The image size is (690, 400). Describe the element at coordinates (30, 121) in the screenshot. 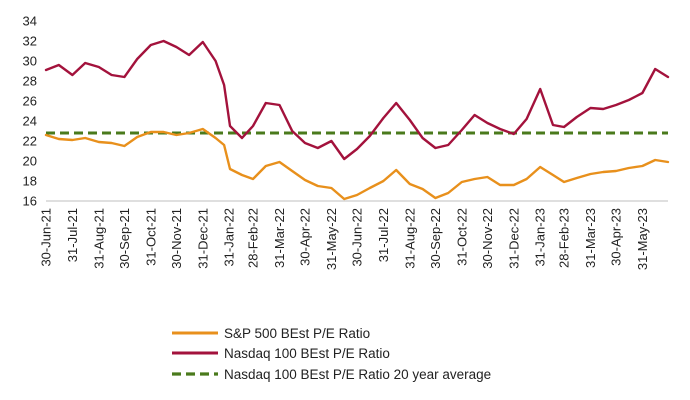

I see `y-tick-label: 24` at that location.